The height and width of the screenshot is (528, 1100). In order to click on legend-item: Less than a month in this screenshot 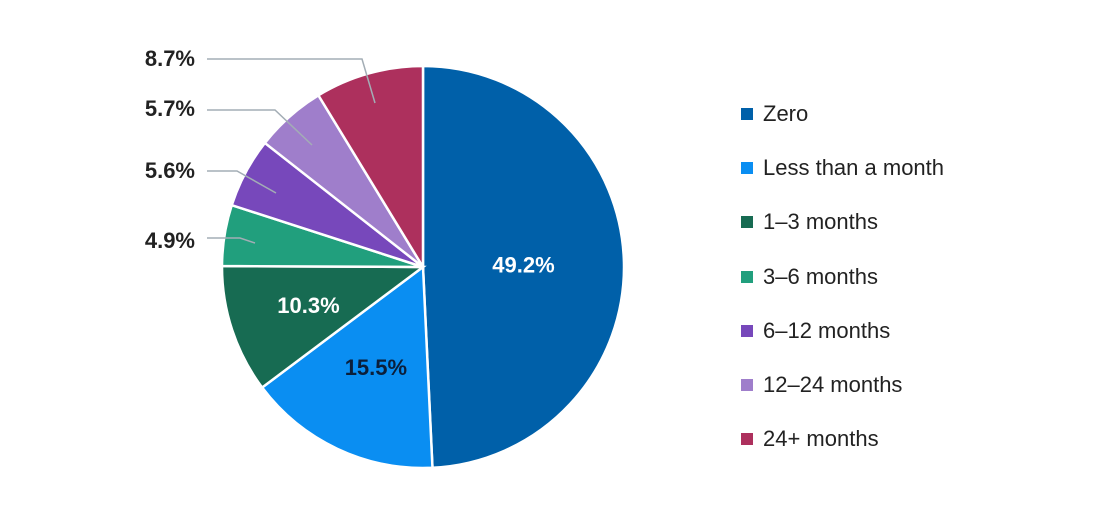, I will do `click(842, 168)`.